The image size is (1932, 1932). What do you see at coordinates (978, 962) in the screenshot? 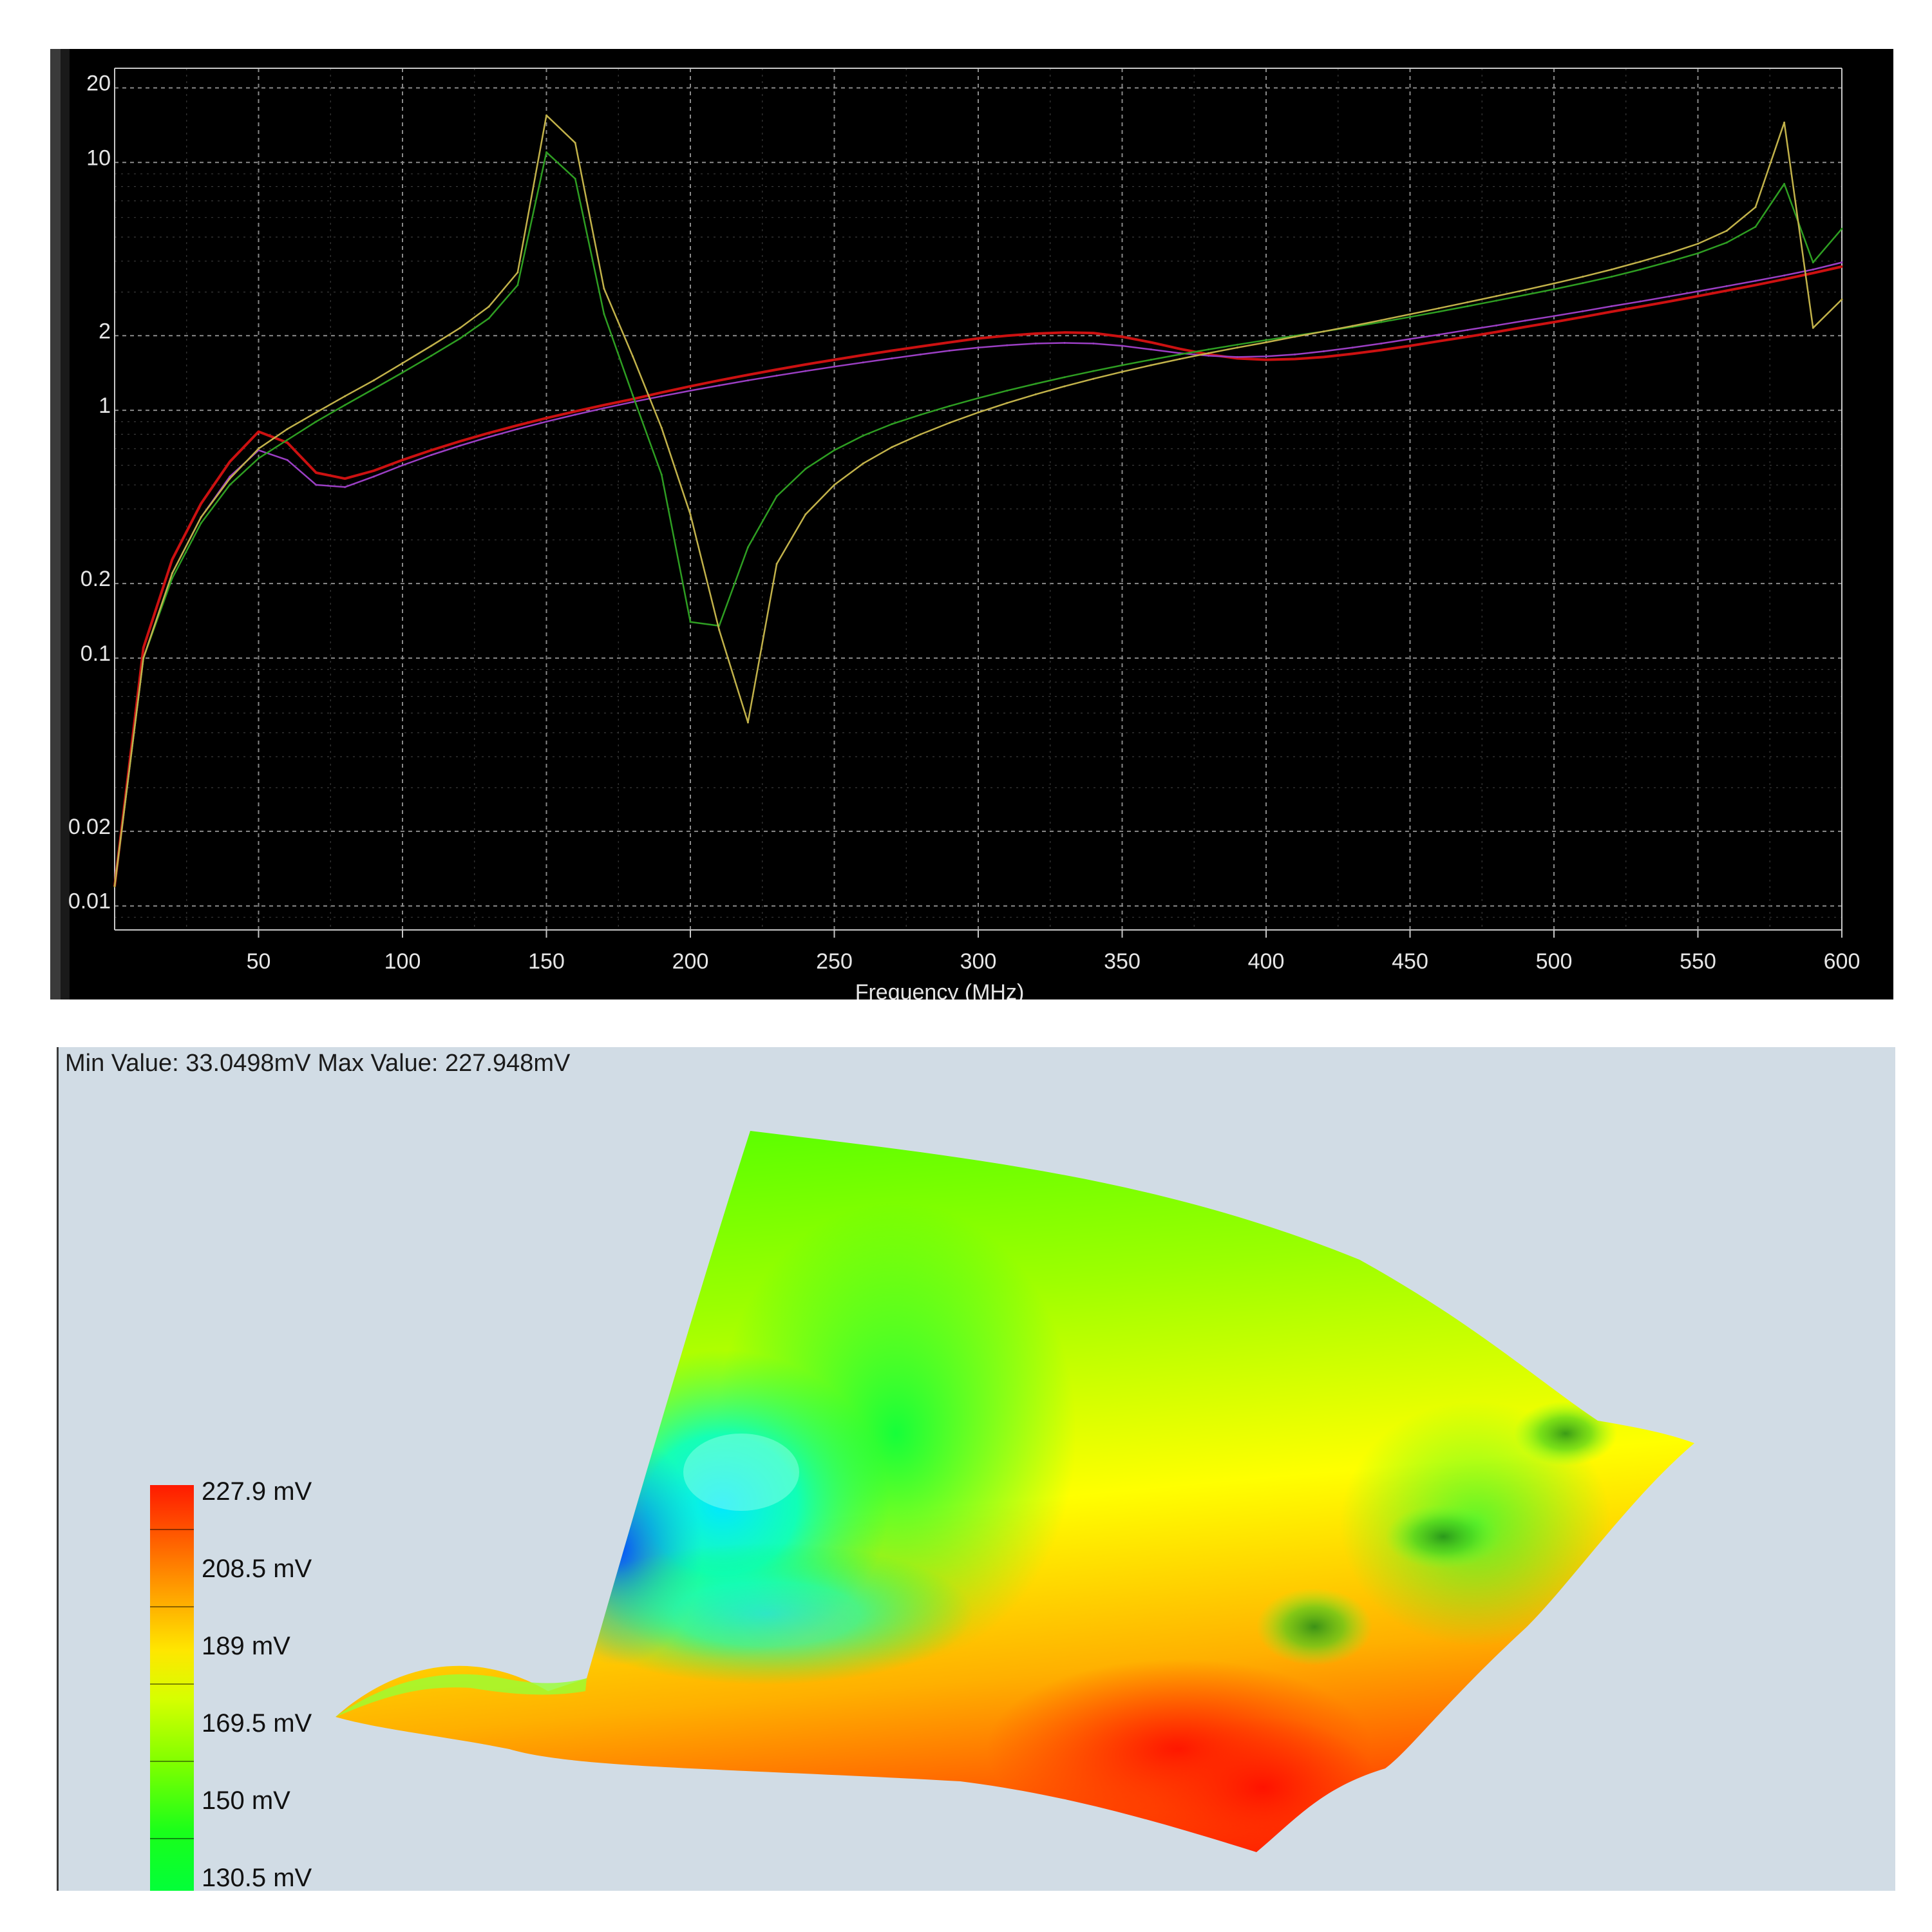
I see `x-tick-label: 300` at bounding box center [978, 962].